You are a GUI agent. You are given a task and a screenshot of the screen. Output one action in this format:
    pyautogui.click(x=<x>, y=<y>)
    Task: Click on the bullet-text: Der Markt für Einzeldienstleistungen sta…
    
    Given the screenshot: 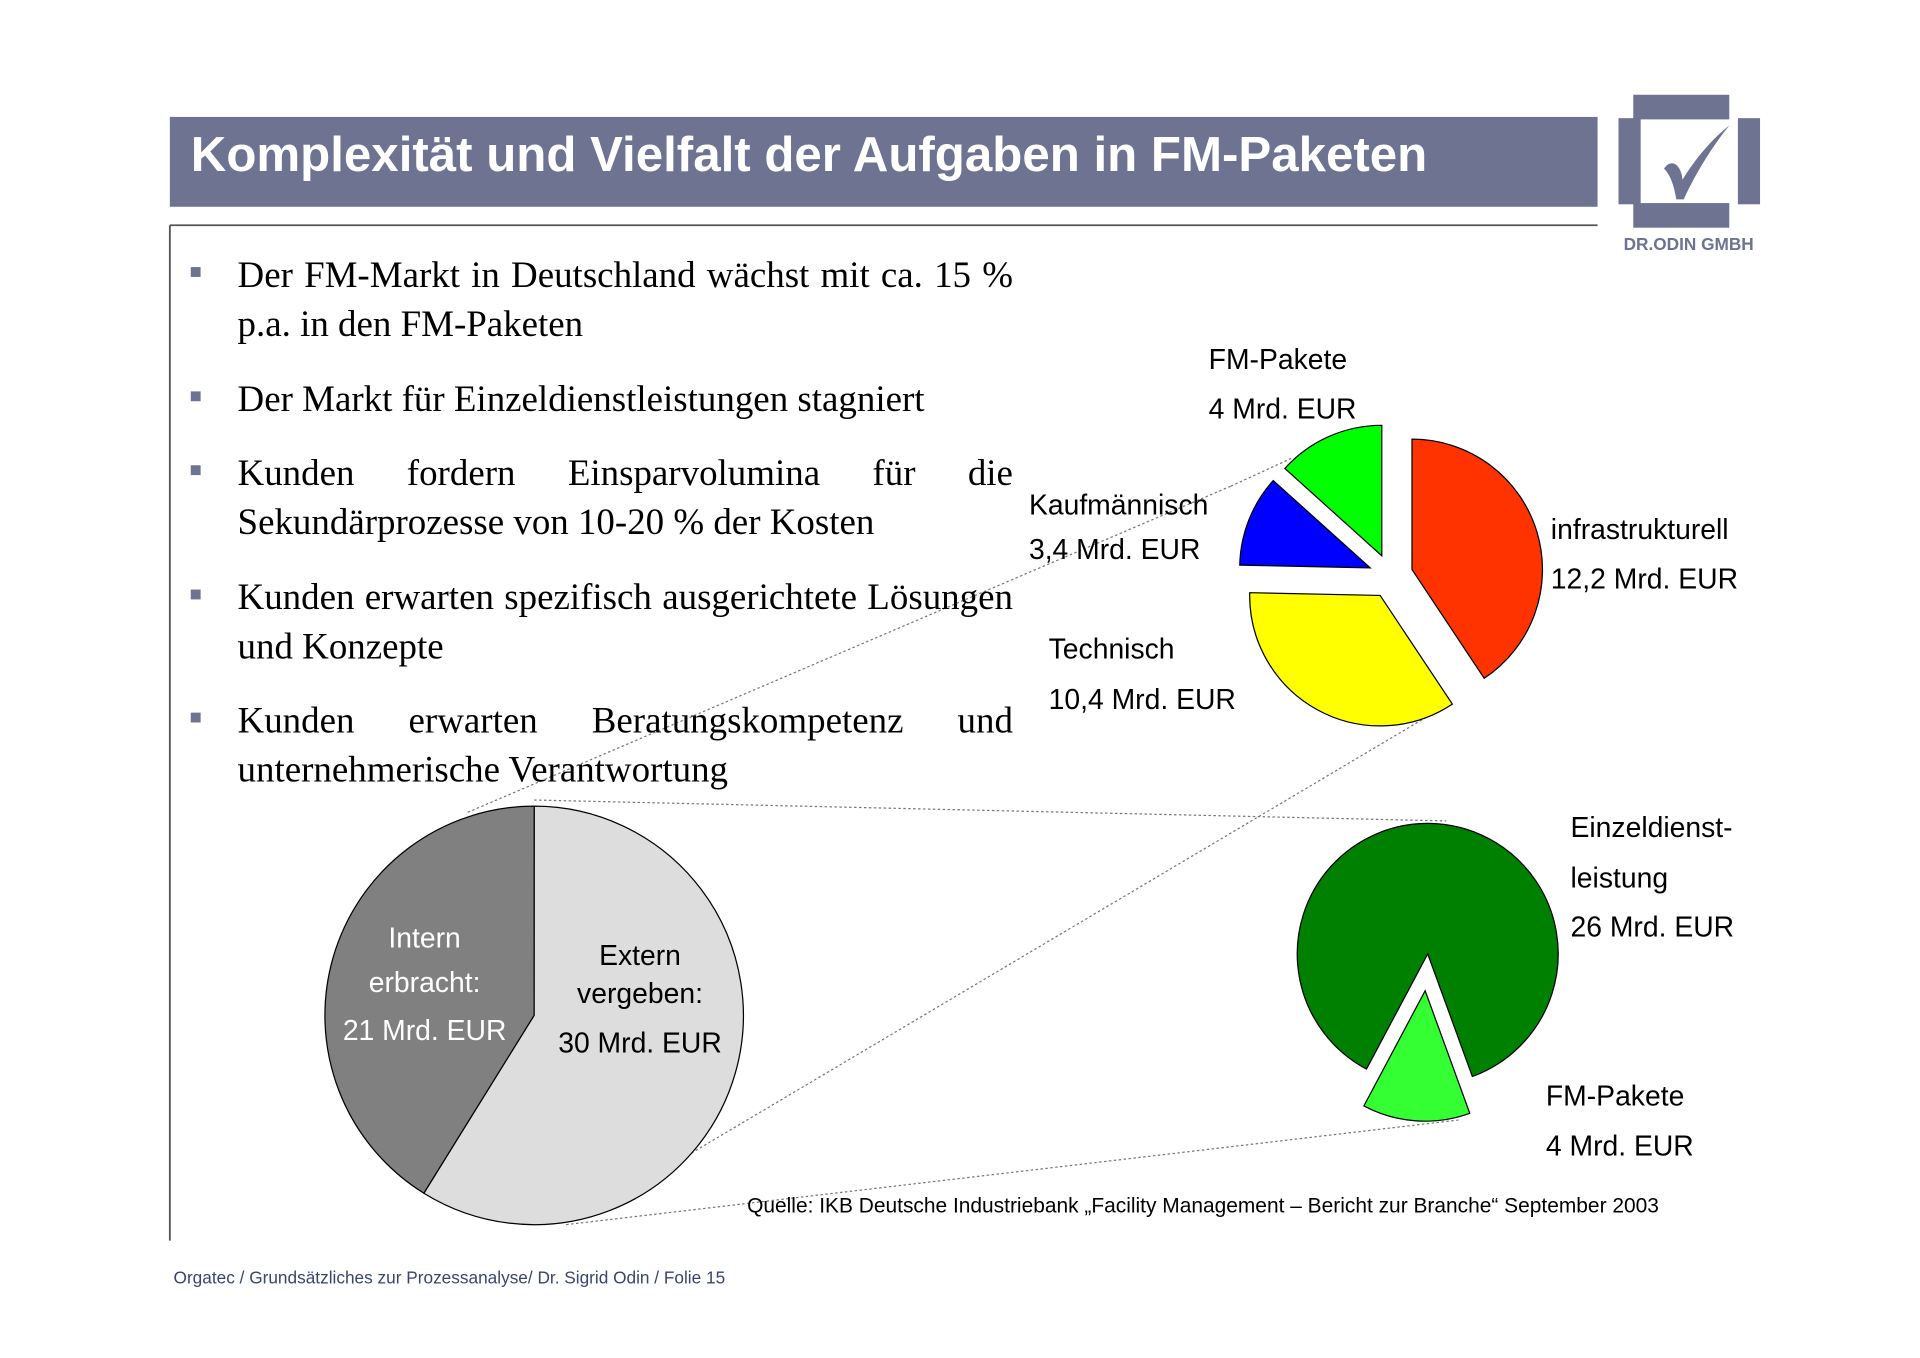 What is the action you would take?
    pyautogui.click(x=581, y=399)
    